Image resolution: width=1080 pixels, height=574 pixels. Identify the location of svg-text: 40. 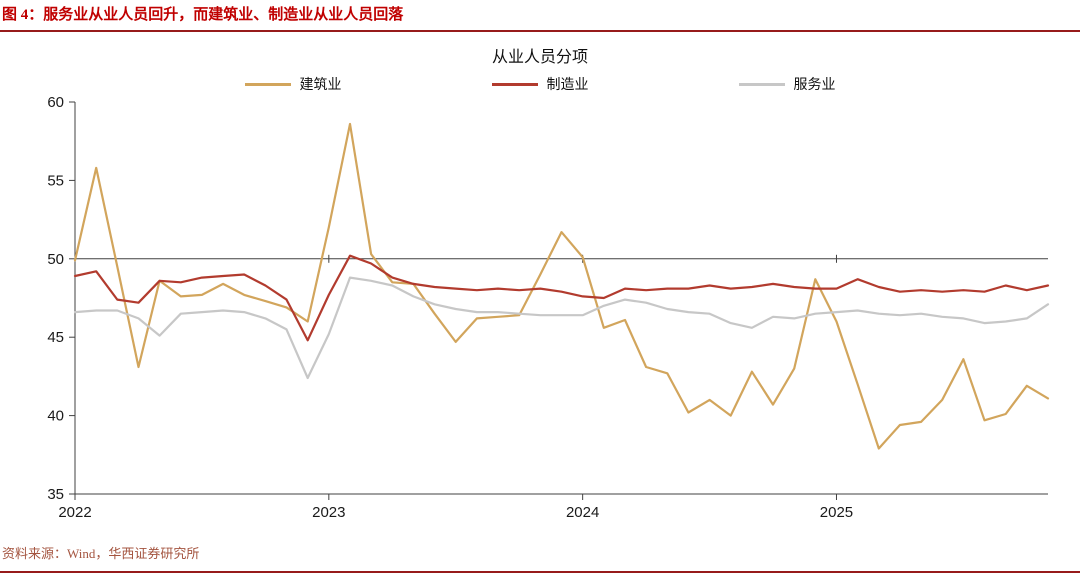
(55, 416).